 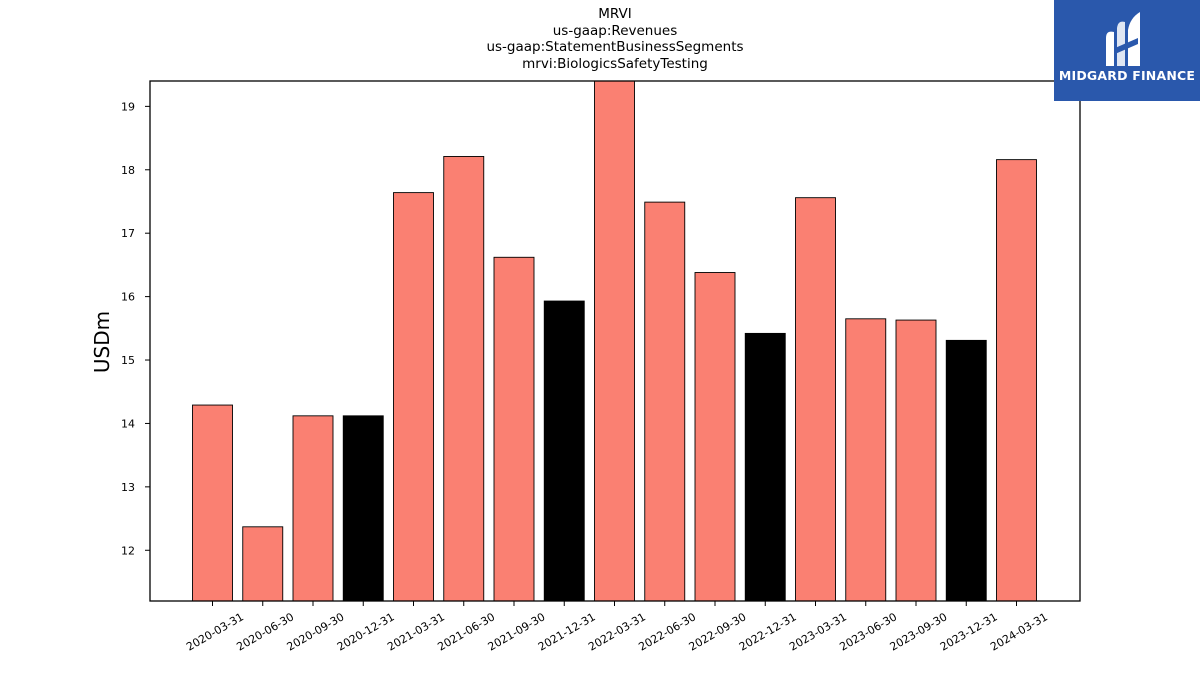 I want to click on chart-title-line: us-gaap:StatementBusinessSegments, so click(x=615, y=47).